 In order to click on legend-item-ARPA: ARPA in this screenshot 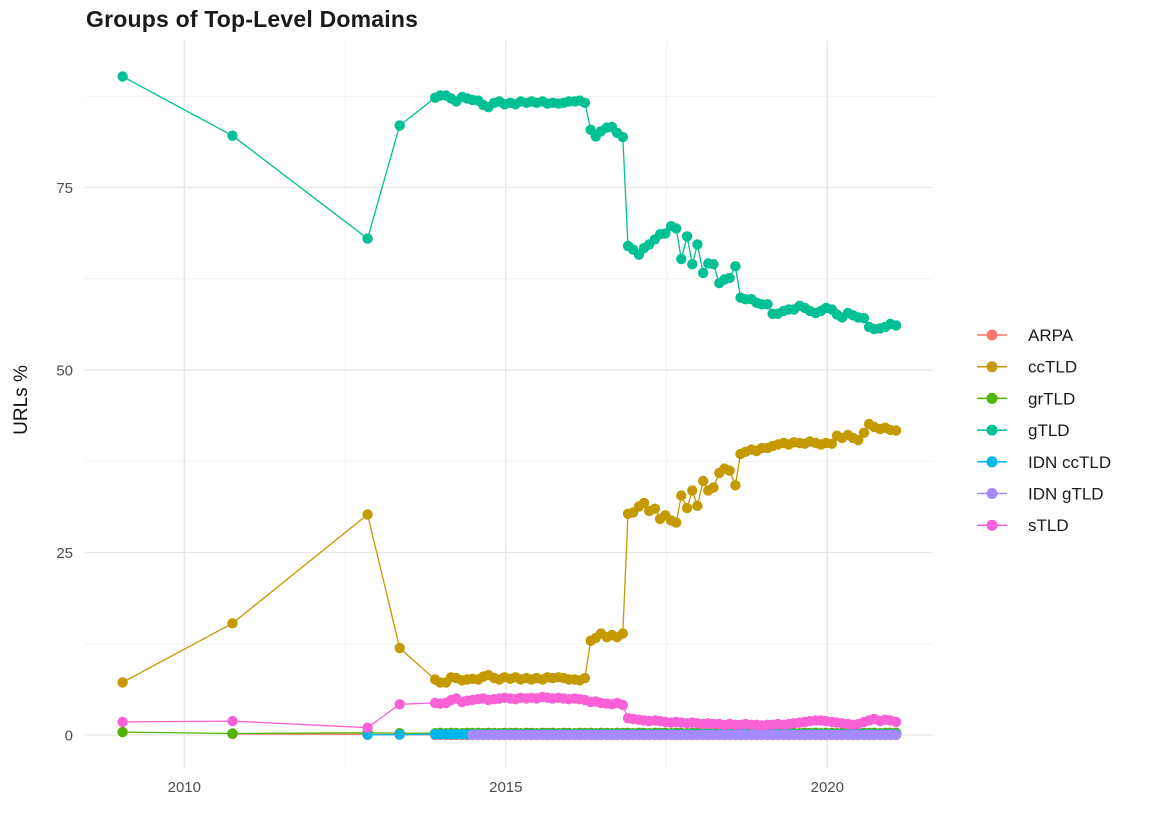, I will do `click(1025, 335)`.